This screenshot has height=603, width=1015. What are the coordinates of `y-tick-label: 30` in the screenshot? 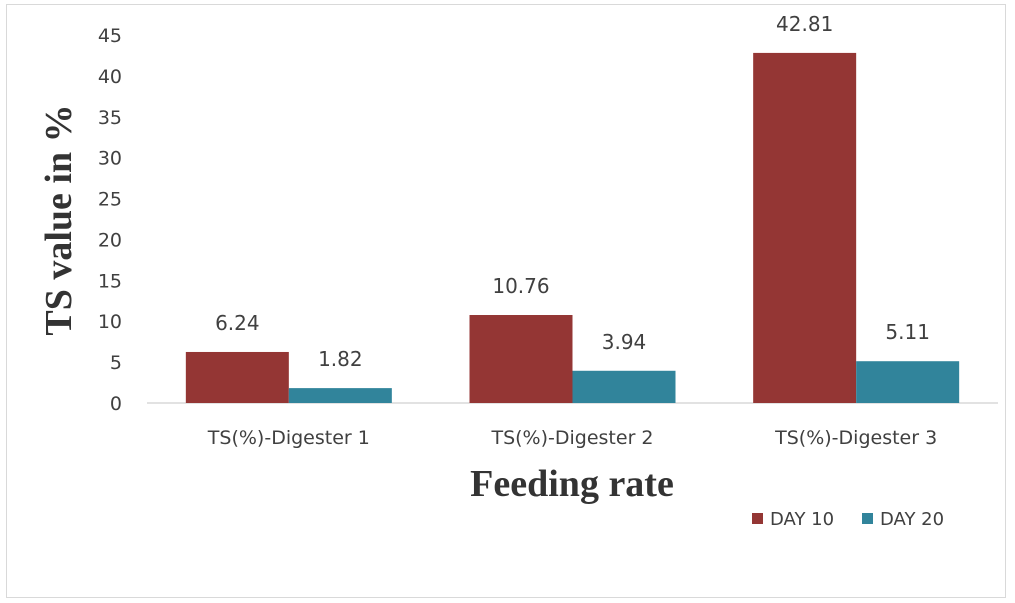 It's located at (110, 159).